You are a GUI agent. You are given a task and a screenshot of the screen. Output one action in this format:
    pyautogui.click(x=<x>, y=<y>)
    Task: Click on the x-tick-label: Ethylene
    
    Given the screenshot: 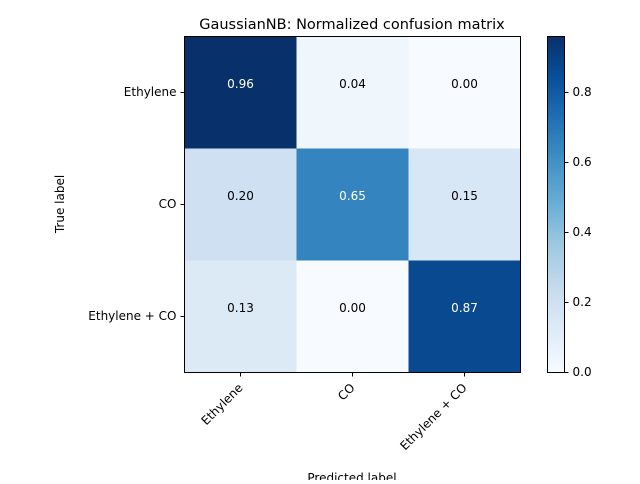 What is the action you would take?
    pyautogui.click(x=221, y=404)
    